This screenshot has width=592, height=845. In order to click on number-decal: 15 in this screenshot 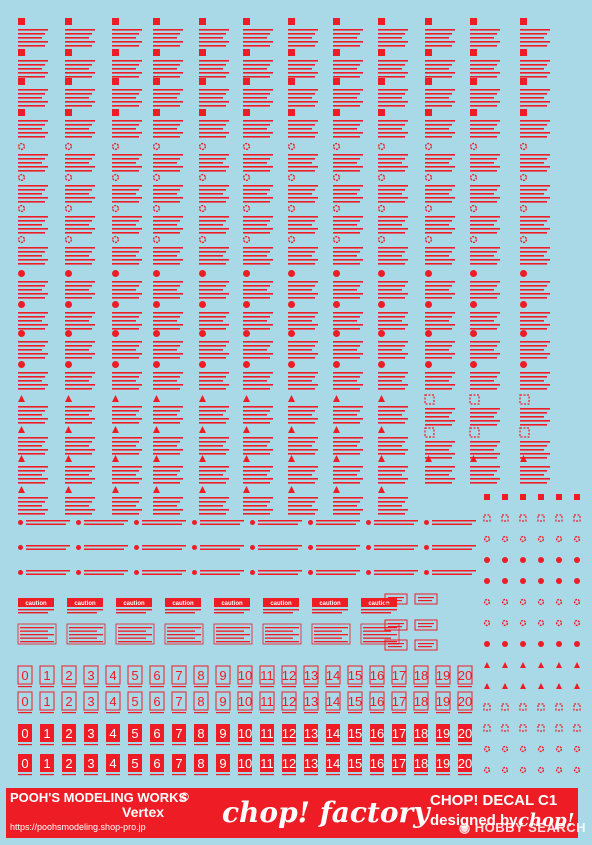, I will do `click(355, 702)`.